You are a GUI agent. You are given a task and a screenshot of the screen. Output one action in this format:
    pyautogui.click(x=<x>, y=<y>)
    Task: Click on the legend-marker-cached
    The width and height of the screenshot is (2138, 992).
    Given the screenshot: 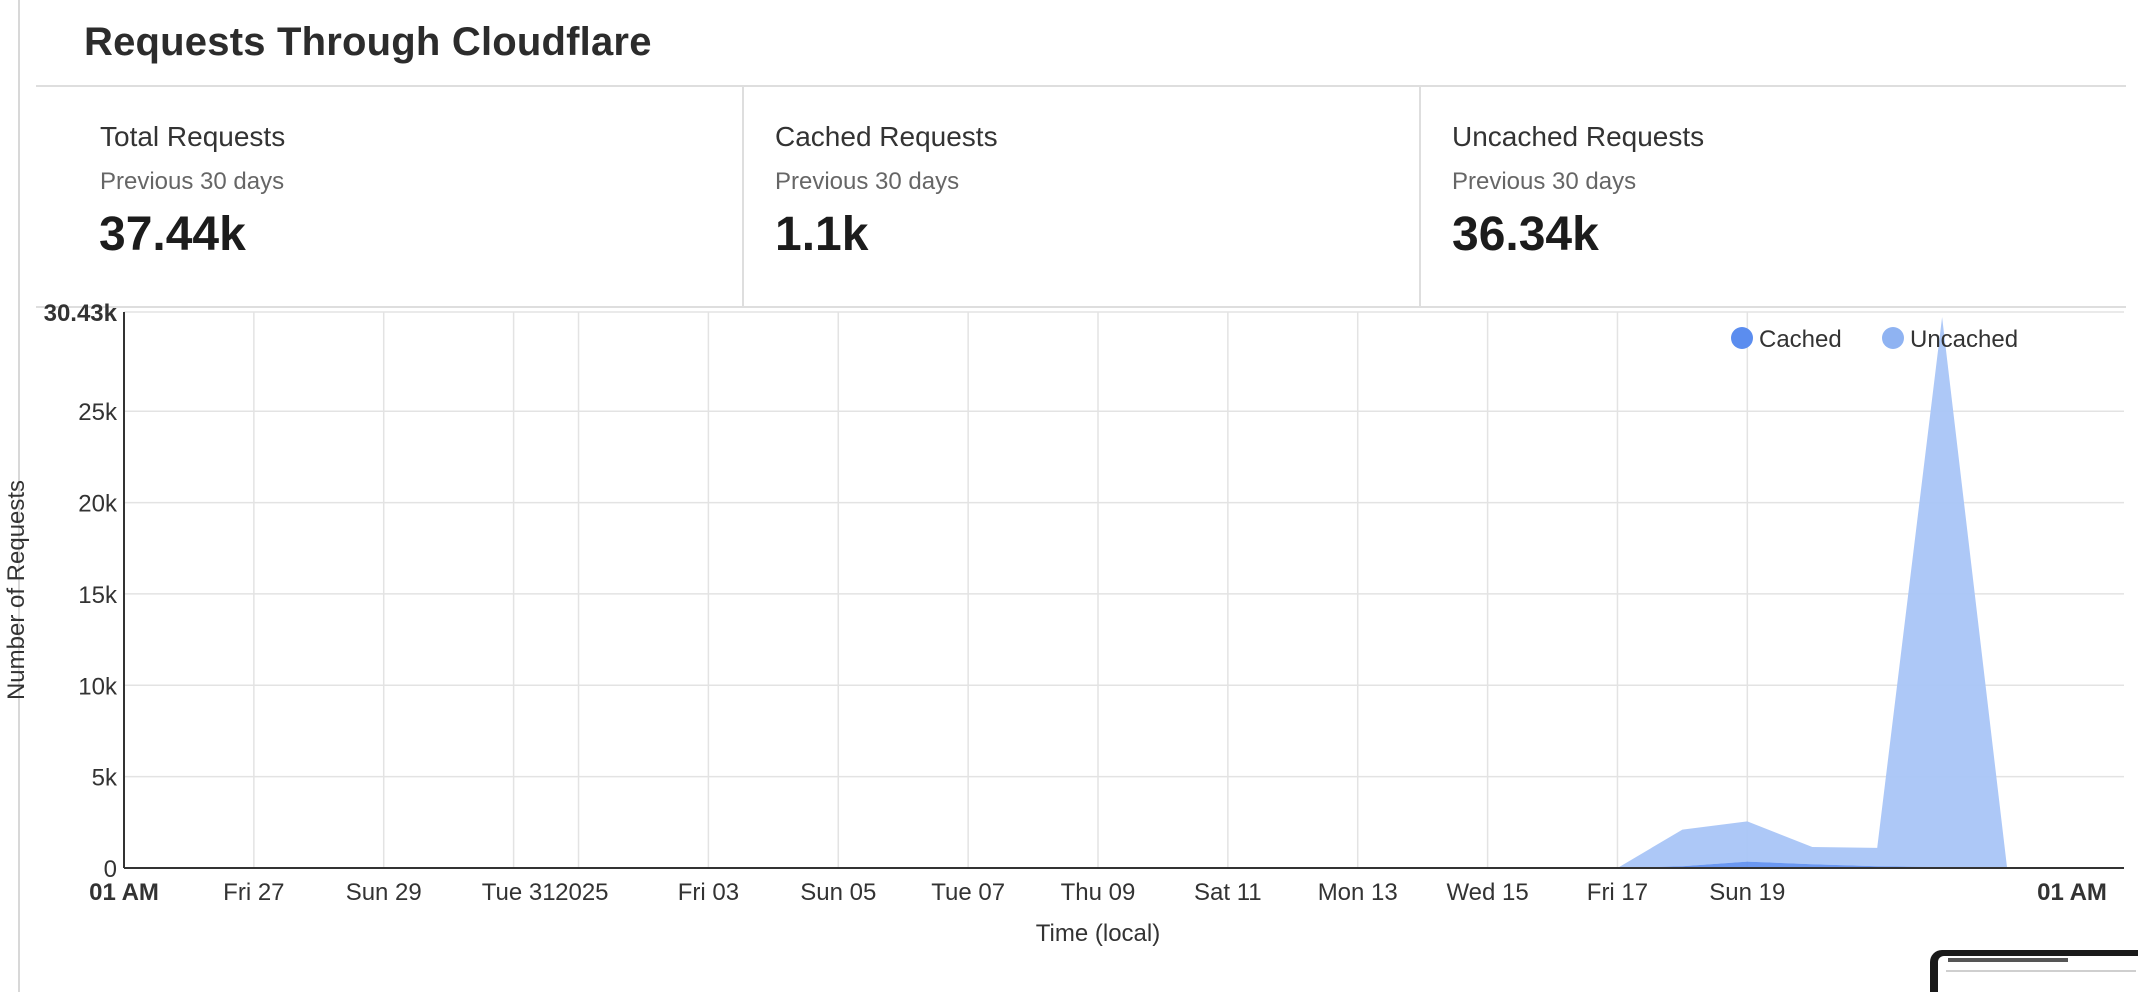 What is the action you would take?
    pyautogui.click(x=1742, y=338)
    